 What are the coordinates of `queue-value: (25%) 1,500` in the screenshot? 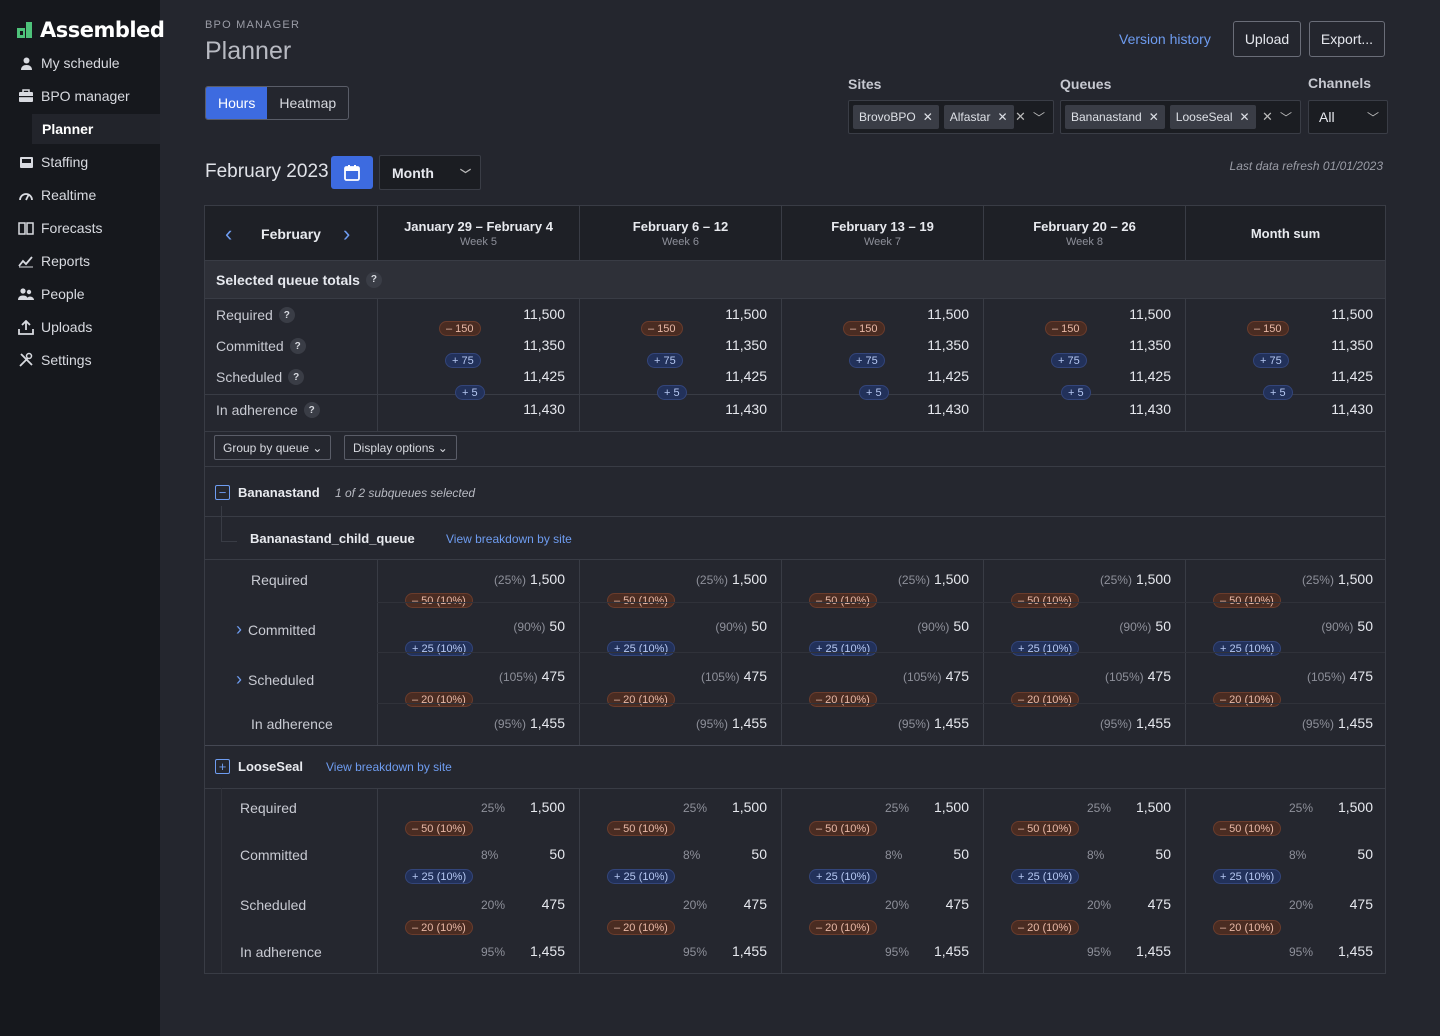 It's located at (1092, 579).